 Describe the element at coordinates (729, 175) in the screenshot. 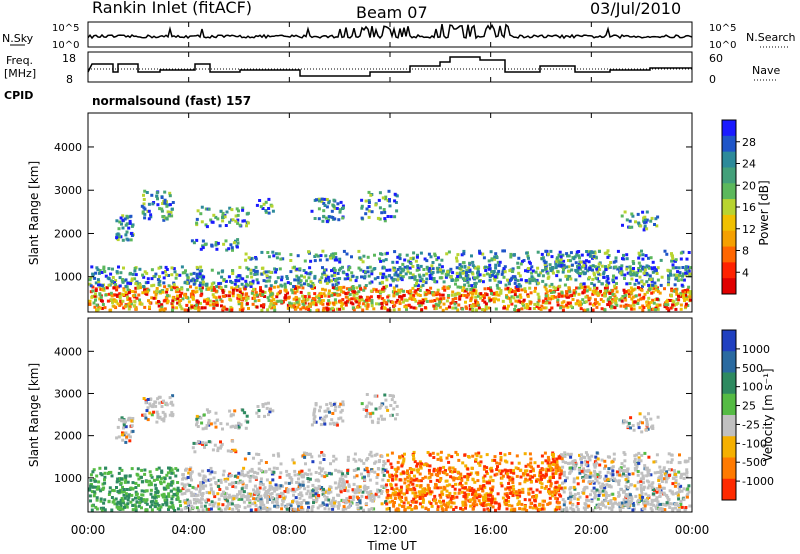

I see `power-colorbar-swatch` at that location.